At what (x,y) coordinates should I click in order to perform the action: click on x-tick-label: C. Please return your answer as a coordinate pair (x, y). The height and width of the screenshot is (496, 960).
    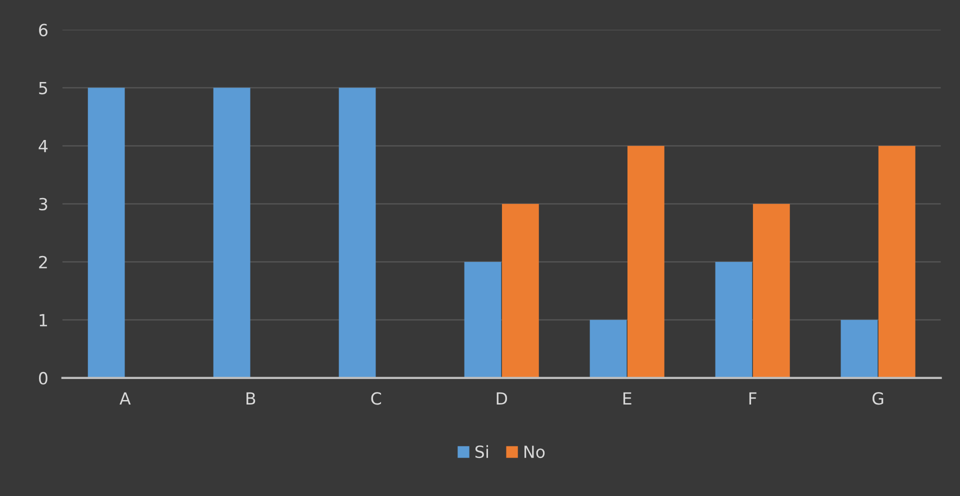
    Looking at the image, I should click on (376, 398).